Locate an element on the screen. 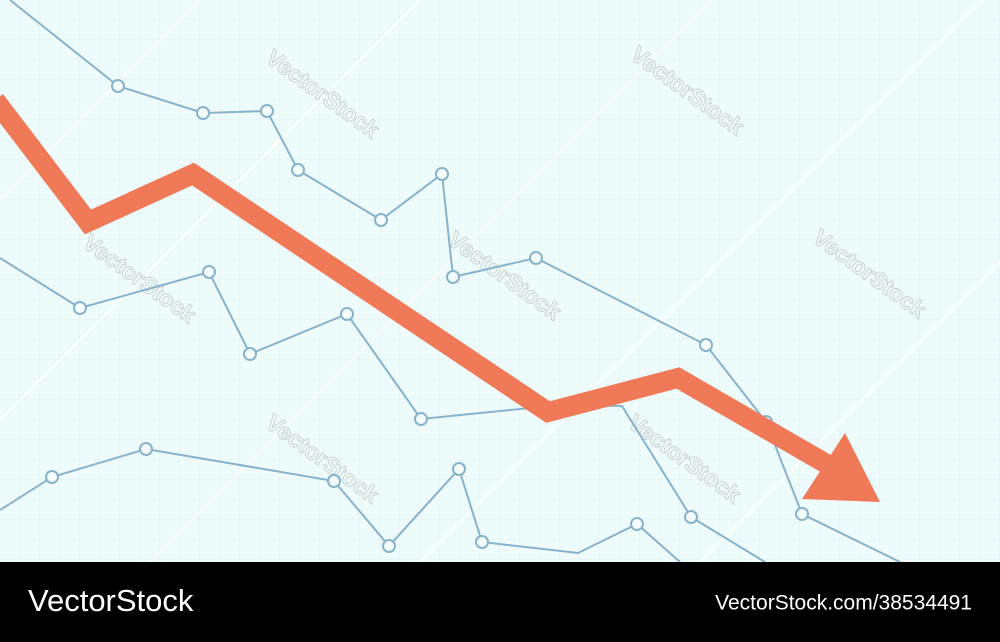  line is located at coordinates (340, 505).